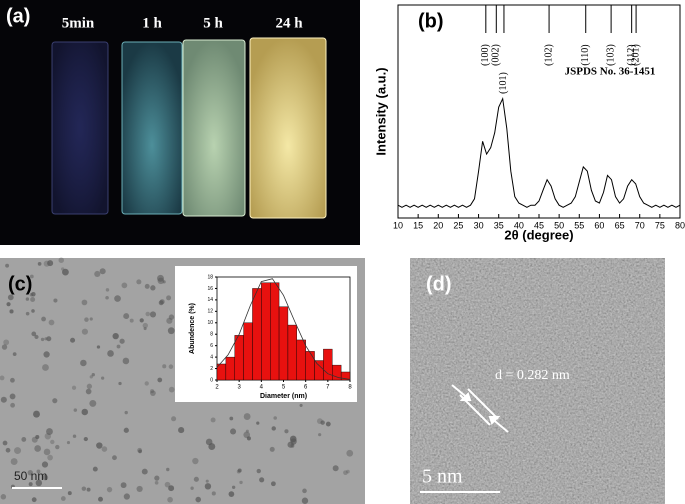  Describe the element at coordinates (262, 388) in the screenshot. I see `x-tick-label: 4` at that location.